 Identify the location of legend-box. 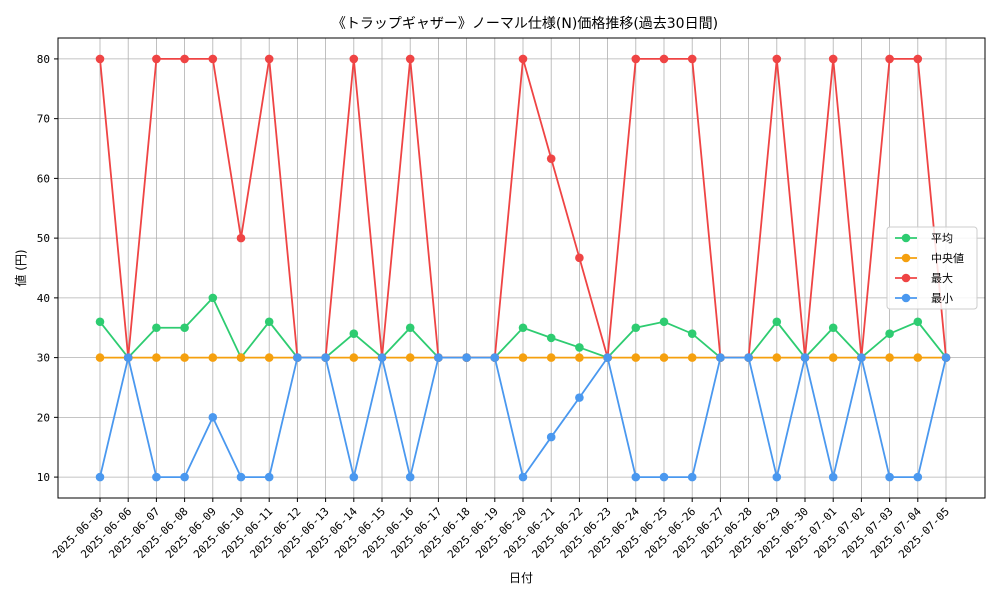
(932, 268).